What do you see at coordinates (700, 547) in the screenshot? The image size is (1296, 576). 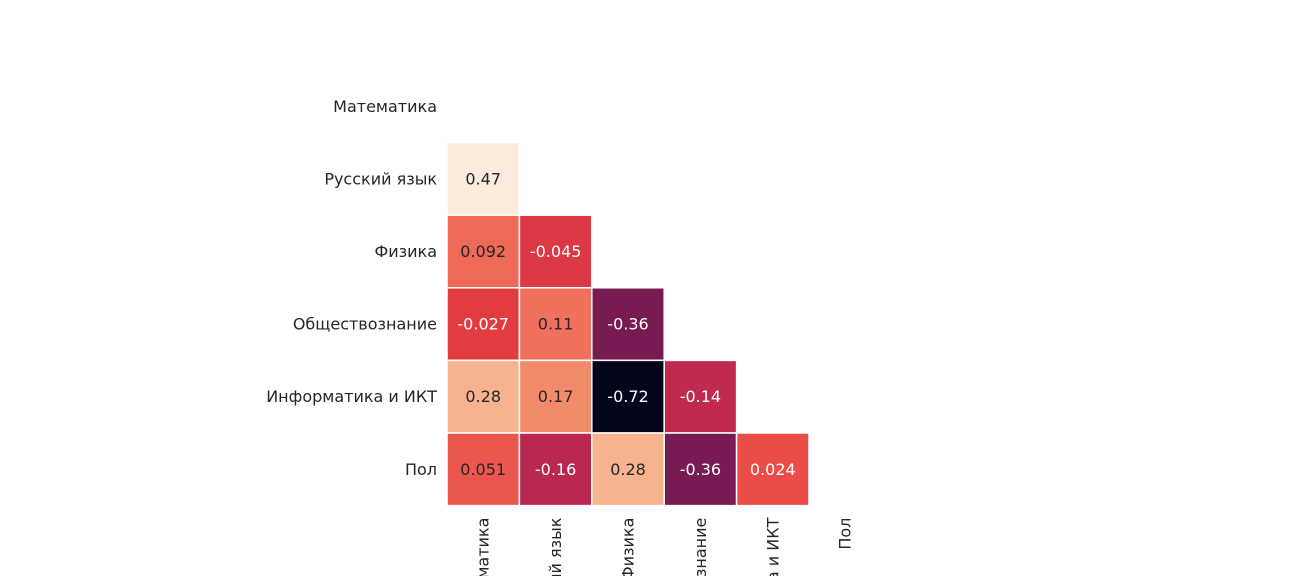 I see `x-tick-label-3: знание` at bounding box center [700, 547].